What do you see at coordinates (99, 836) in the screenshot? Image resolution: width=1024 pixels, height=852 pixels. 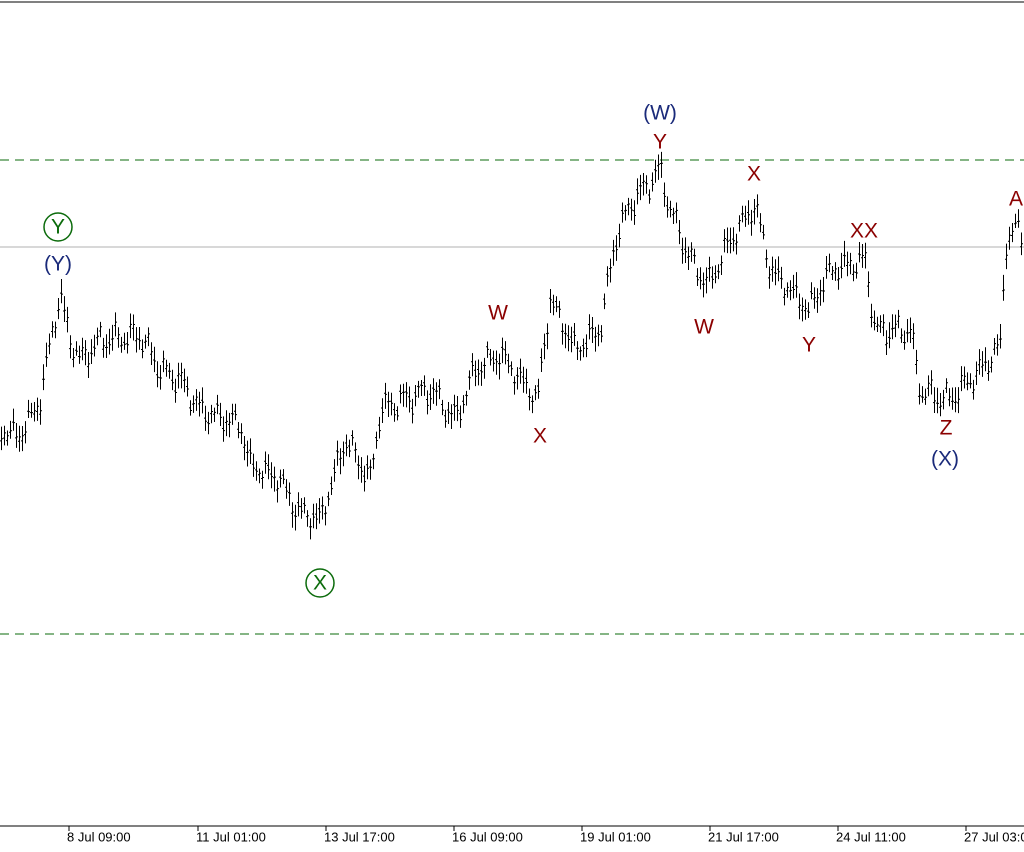 I see `time-label: 8 Jul 09:00` at bounding box center [99, 836].